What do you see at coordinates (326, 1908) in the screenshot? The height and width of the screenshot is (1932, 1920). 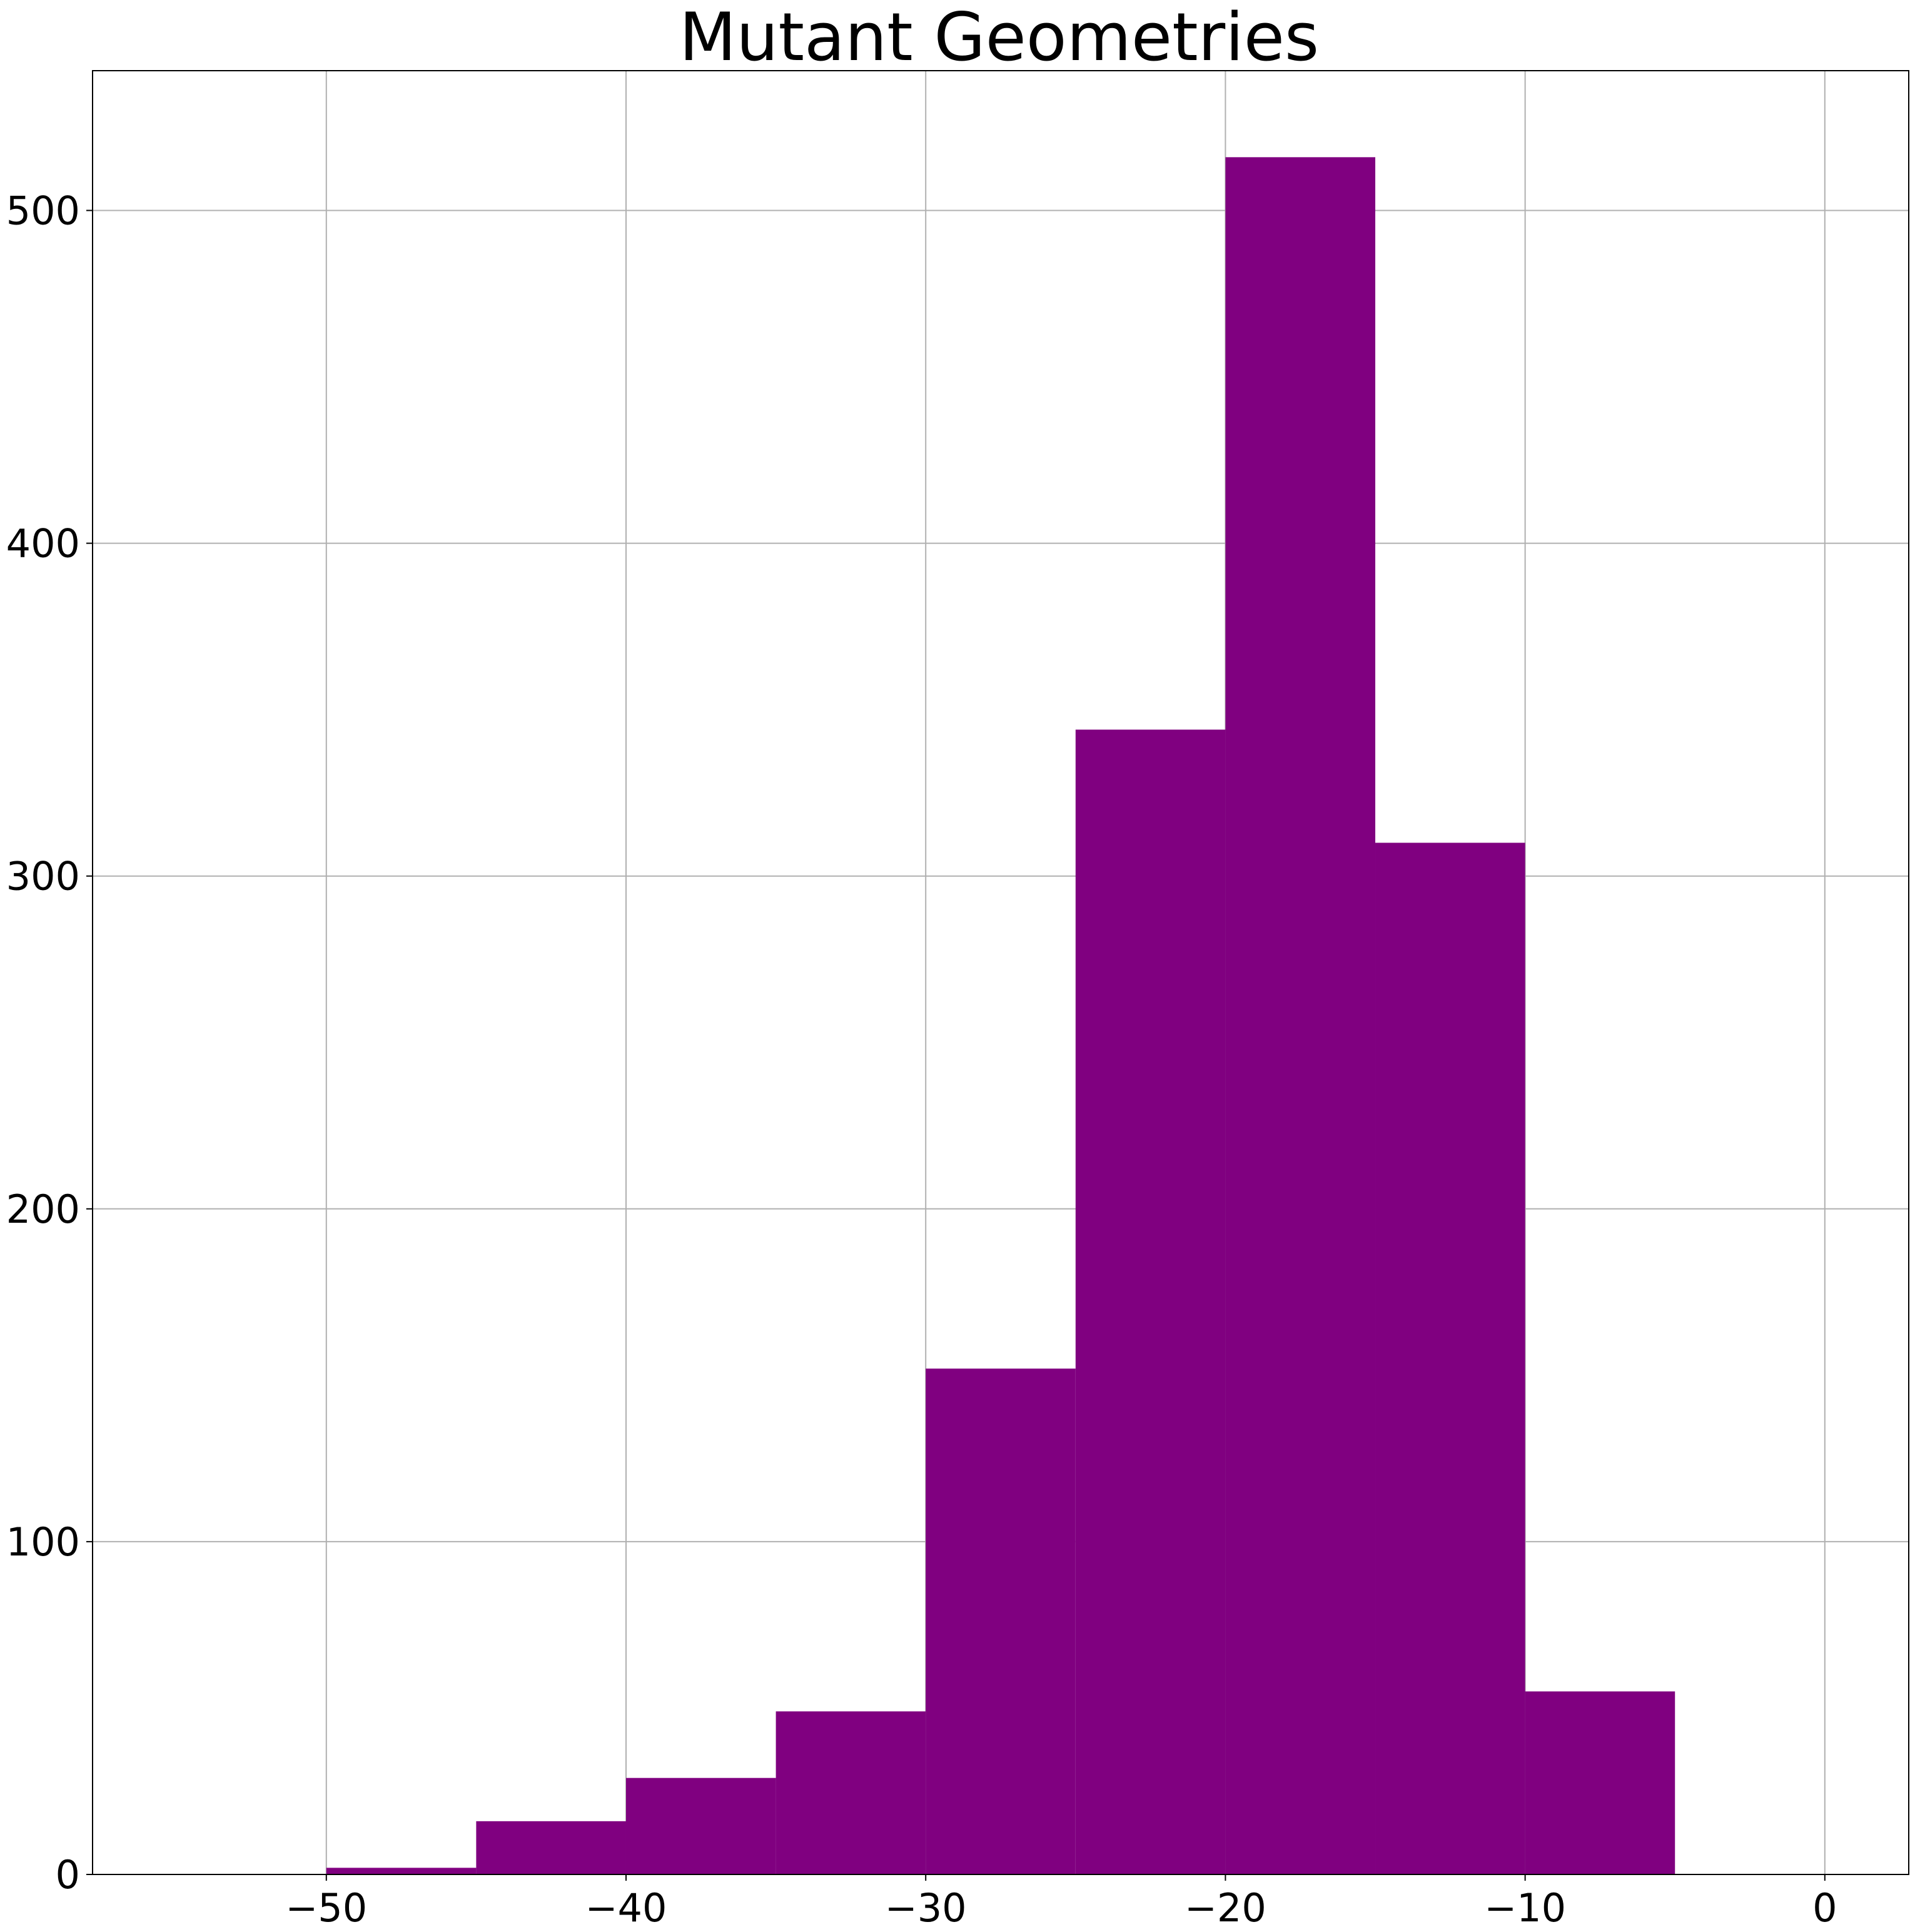 I see `x-tick-label: −50` at bounding box center [326, 1908].